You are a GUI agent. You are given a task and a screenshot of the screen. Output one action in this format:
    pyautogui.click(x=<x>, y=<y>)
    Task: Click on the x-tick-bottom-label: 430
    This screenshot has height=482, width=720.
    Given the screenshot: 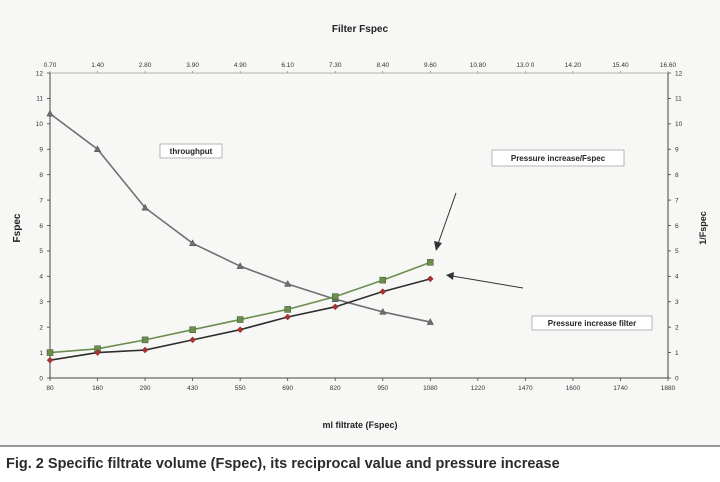 What is the action you would take?
    pyautogui.click(x=192, y=388)
    